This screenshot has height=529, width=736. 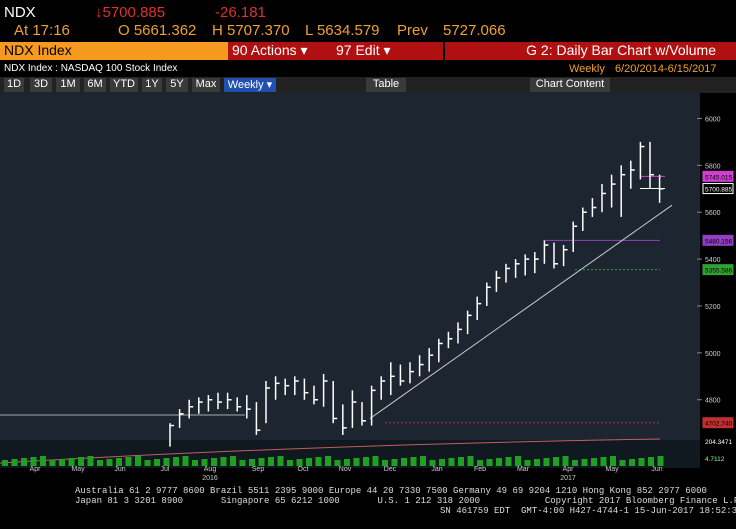 What do you see at coordinates (115, 51) in the screenshot?
I see `security-field: NDX Index` at bounding box center [115, 51].